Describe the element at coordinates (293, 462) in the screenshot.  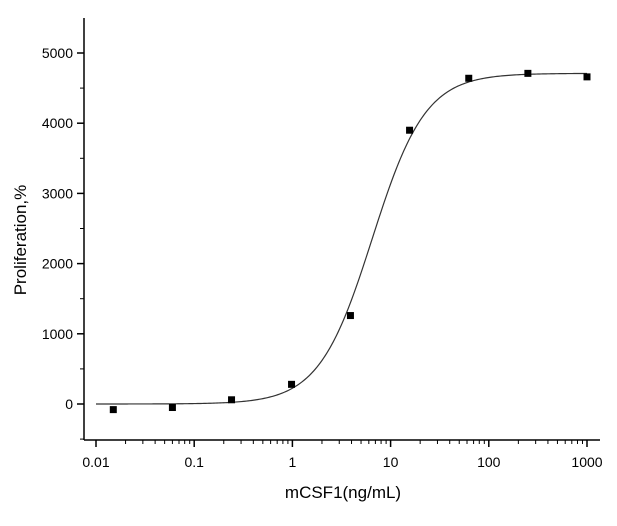
I see `x-tick-label: 1` at that location.